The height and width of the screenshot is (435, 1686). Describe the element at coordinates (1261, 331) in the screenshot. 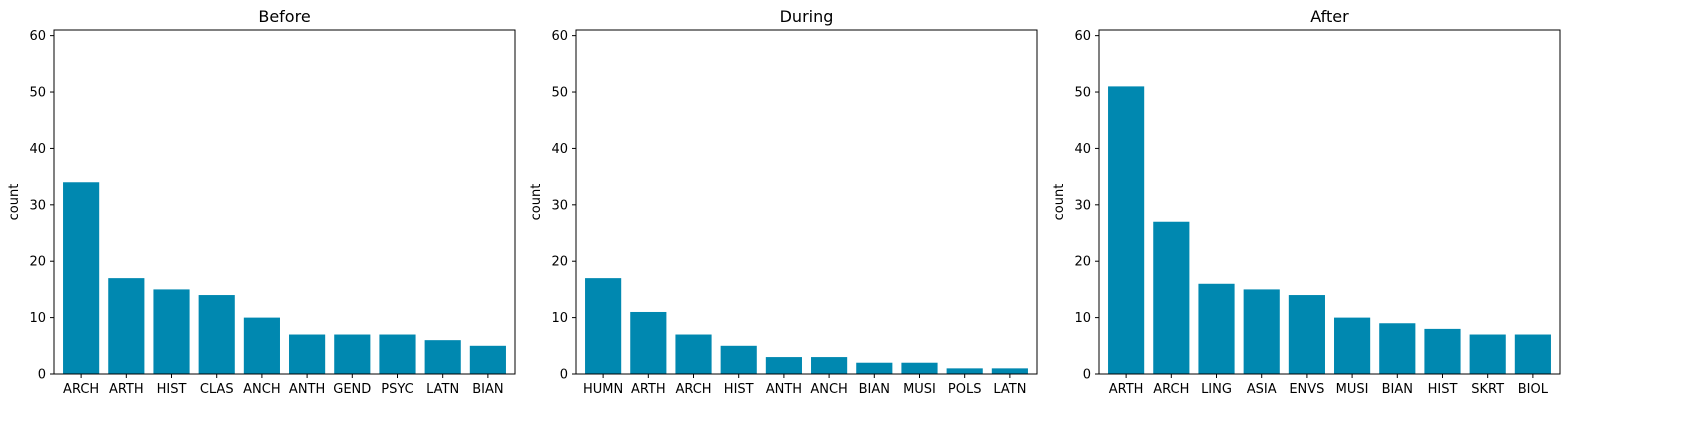

I see `bar-asia` at that location.